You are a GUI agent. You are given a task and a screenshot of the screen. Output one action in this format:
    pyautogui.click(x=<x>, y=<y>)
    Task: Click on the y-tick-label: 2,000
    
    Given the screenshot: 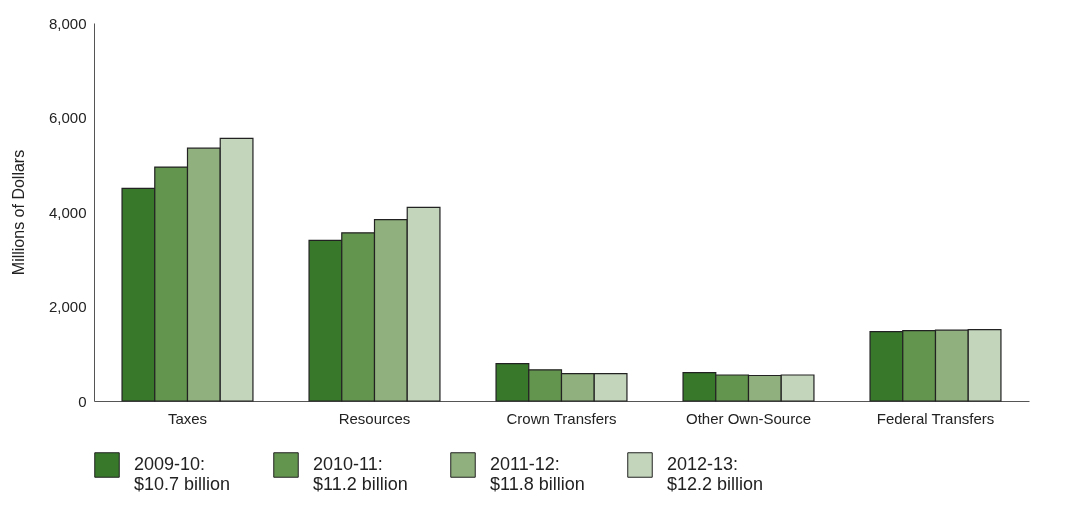 What is the action you would take?
    pyautogui.click(x=67, y=306)
    